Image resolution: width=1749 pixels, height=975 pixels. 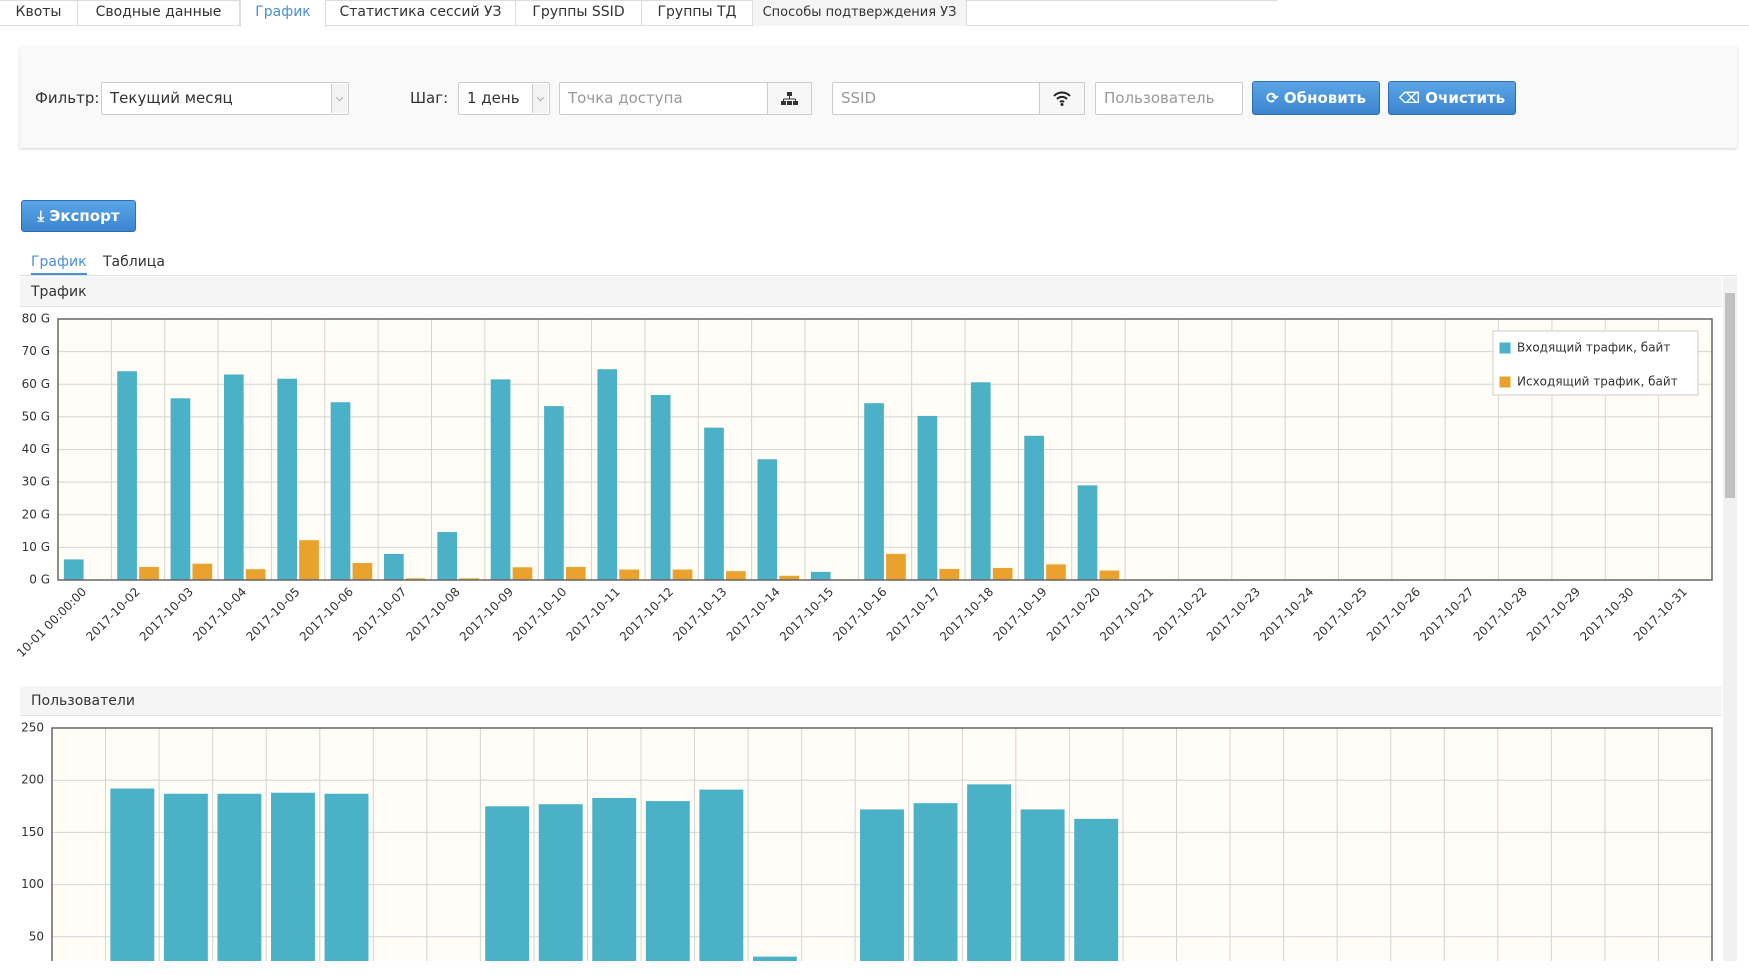 What do you see at coordinates (166, 614) in the screenshot?
I see `x-tick-label: 2017-10-03` at bounding box center [166, 614].